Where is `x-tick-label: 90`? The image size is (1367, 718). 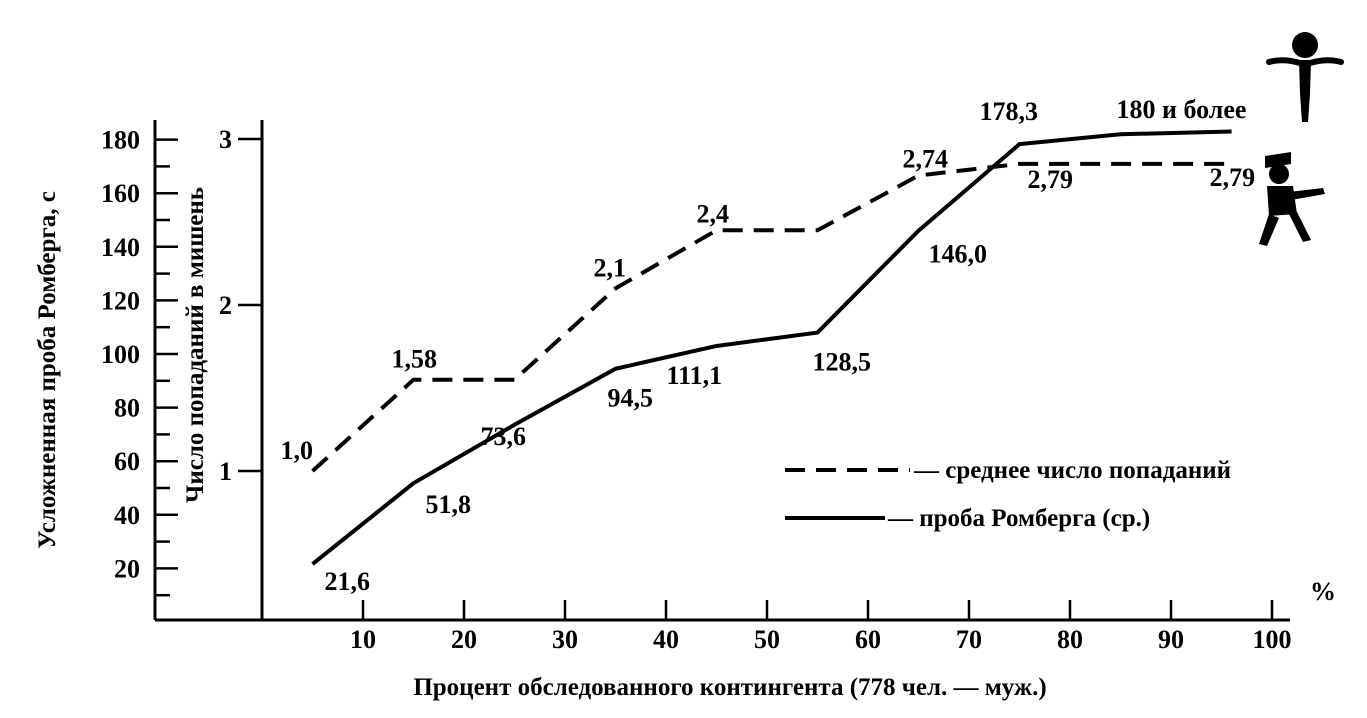
x-tick-label: 90 is located at coordinates (1171, 639).